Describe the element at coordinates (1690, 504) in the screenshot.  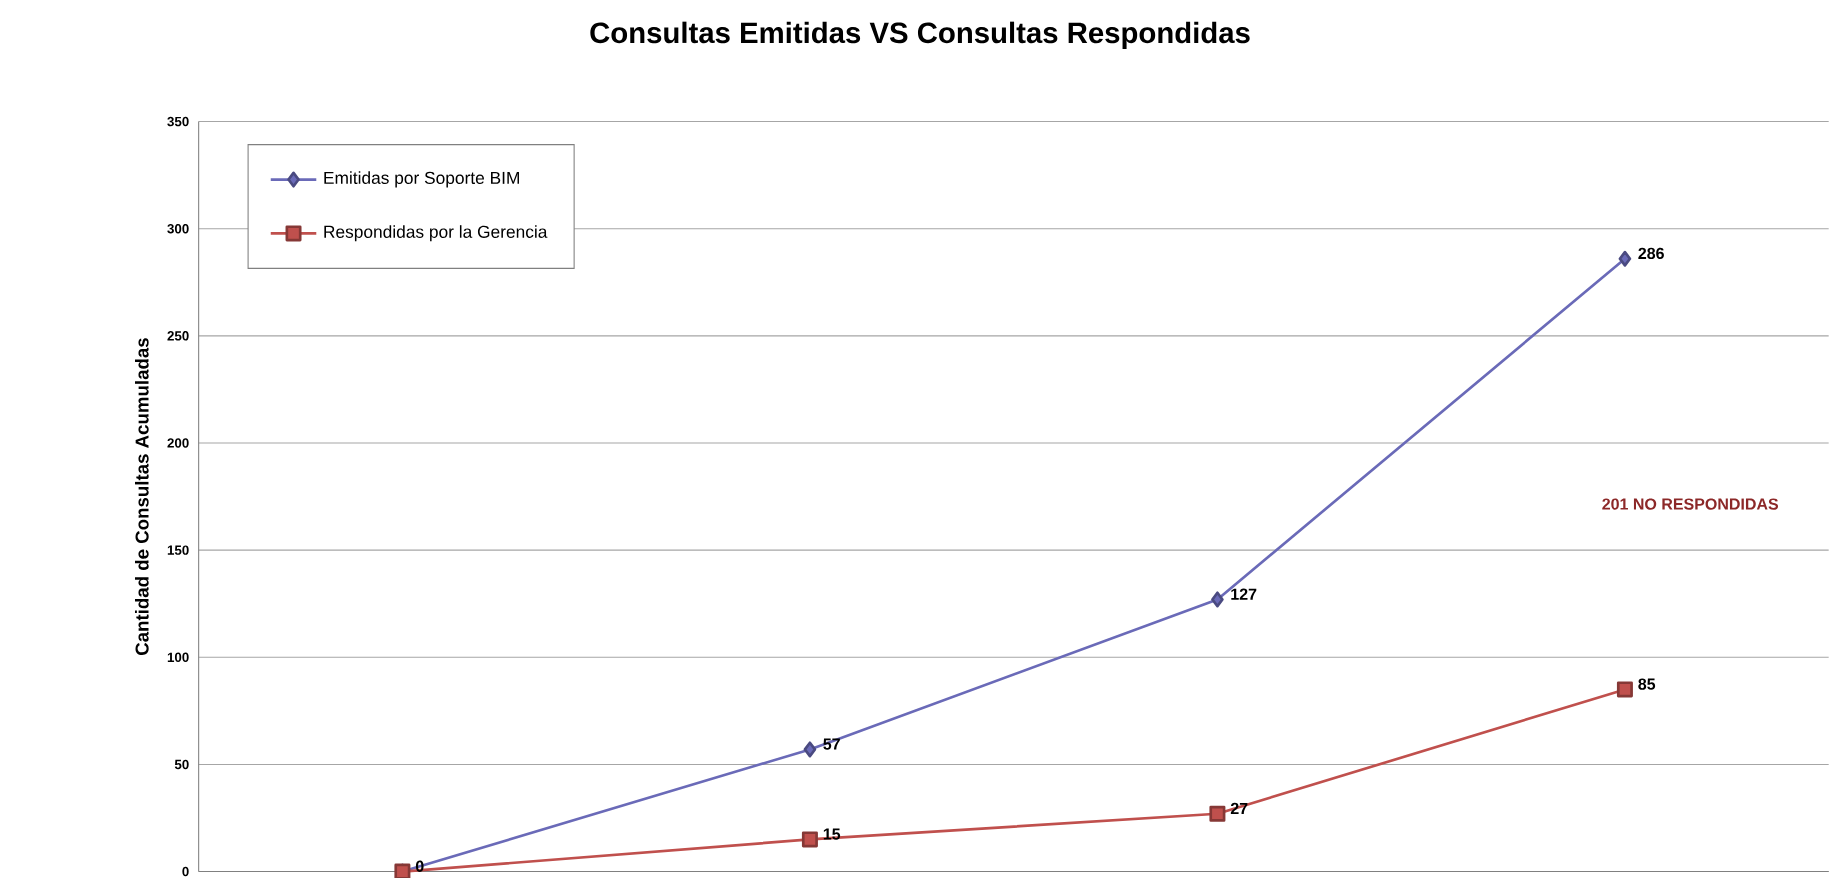
I see `annotation: 201 NO RESPONDIDAS` at that location.